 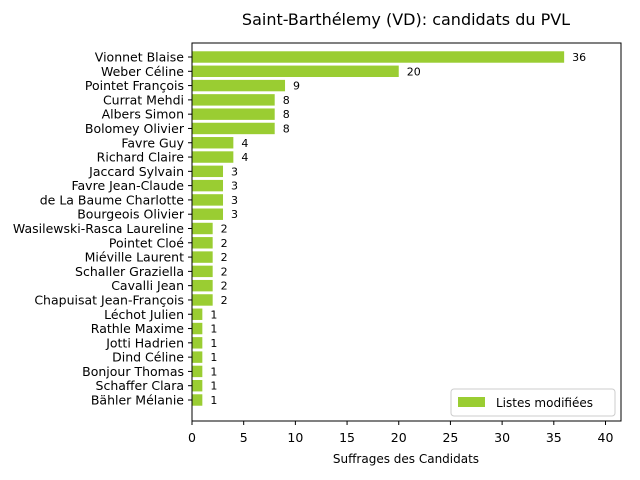 I want to click on y-tick-label: Currat Mehdi, so click(x=143, y=99).